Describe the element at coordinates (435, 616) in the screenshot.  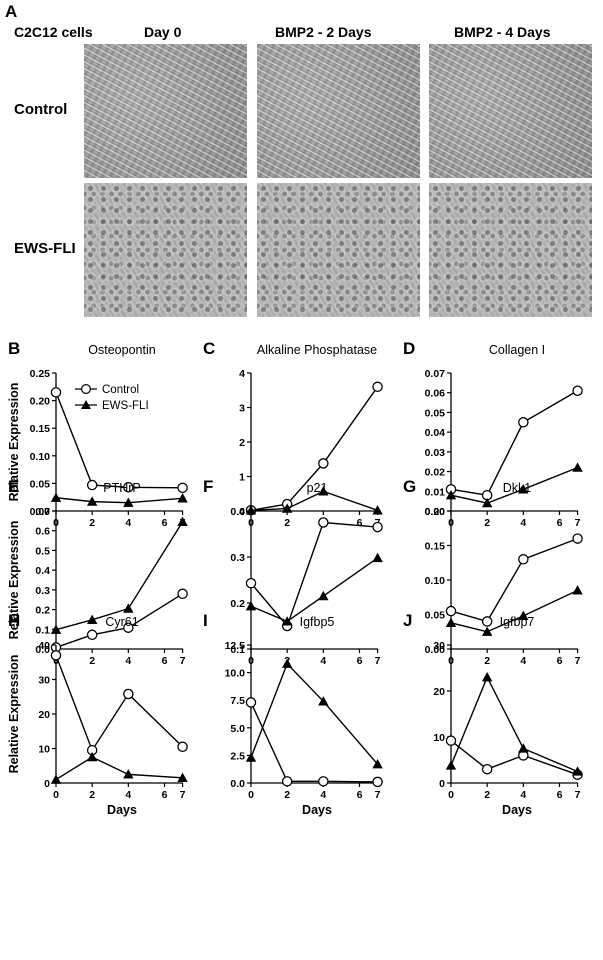
I see `y-tick-label: 0.05` at that location.